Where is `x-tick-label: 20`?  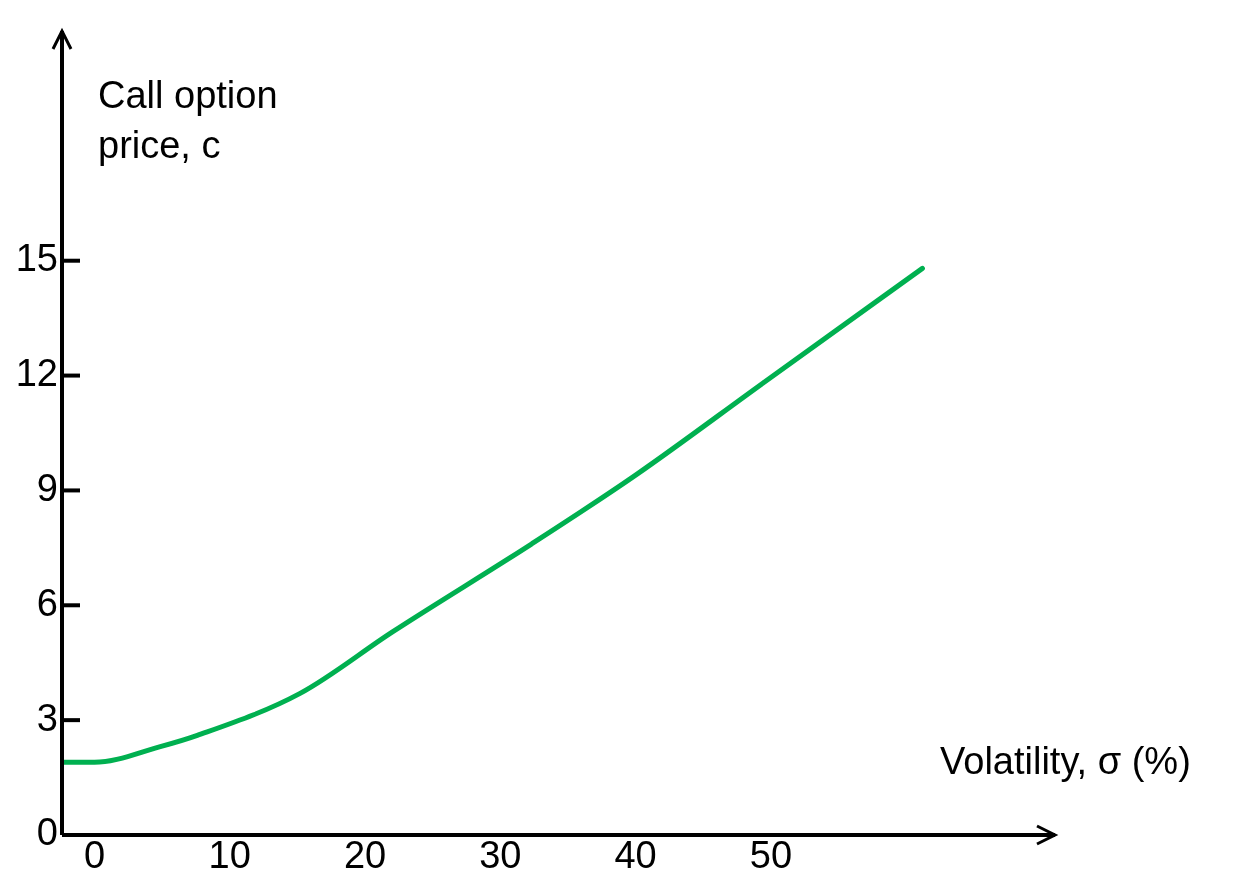 x-tick-label: 20 is located at coordinates (365, 855).